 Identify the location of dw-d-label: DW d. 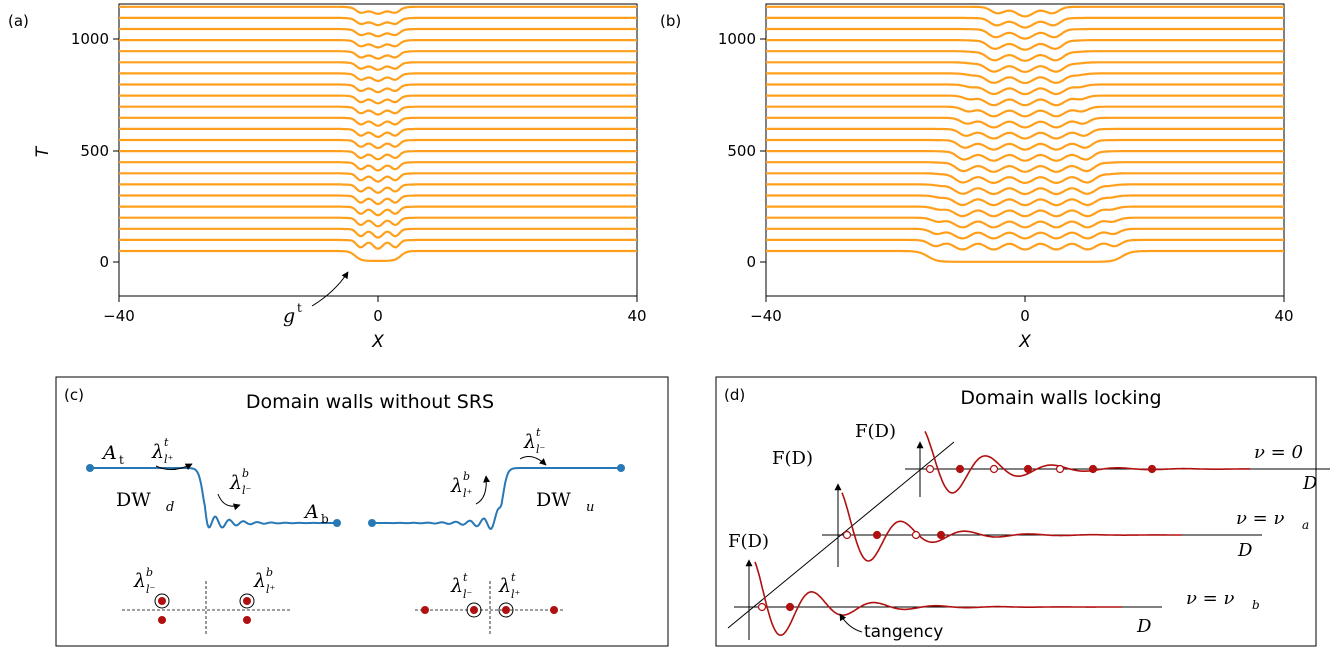
(145, 502).